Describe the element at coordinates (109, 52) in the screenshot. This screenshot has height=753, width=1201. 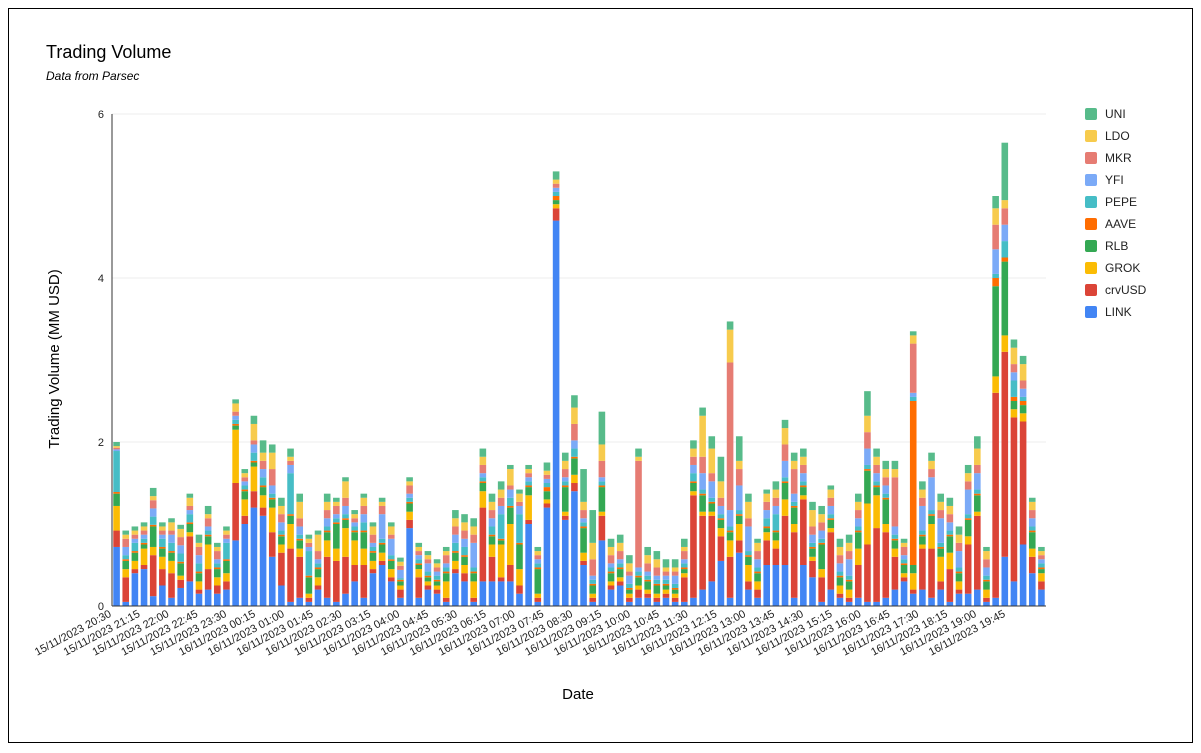
I see `chart-title: Trading Volume` at that location.